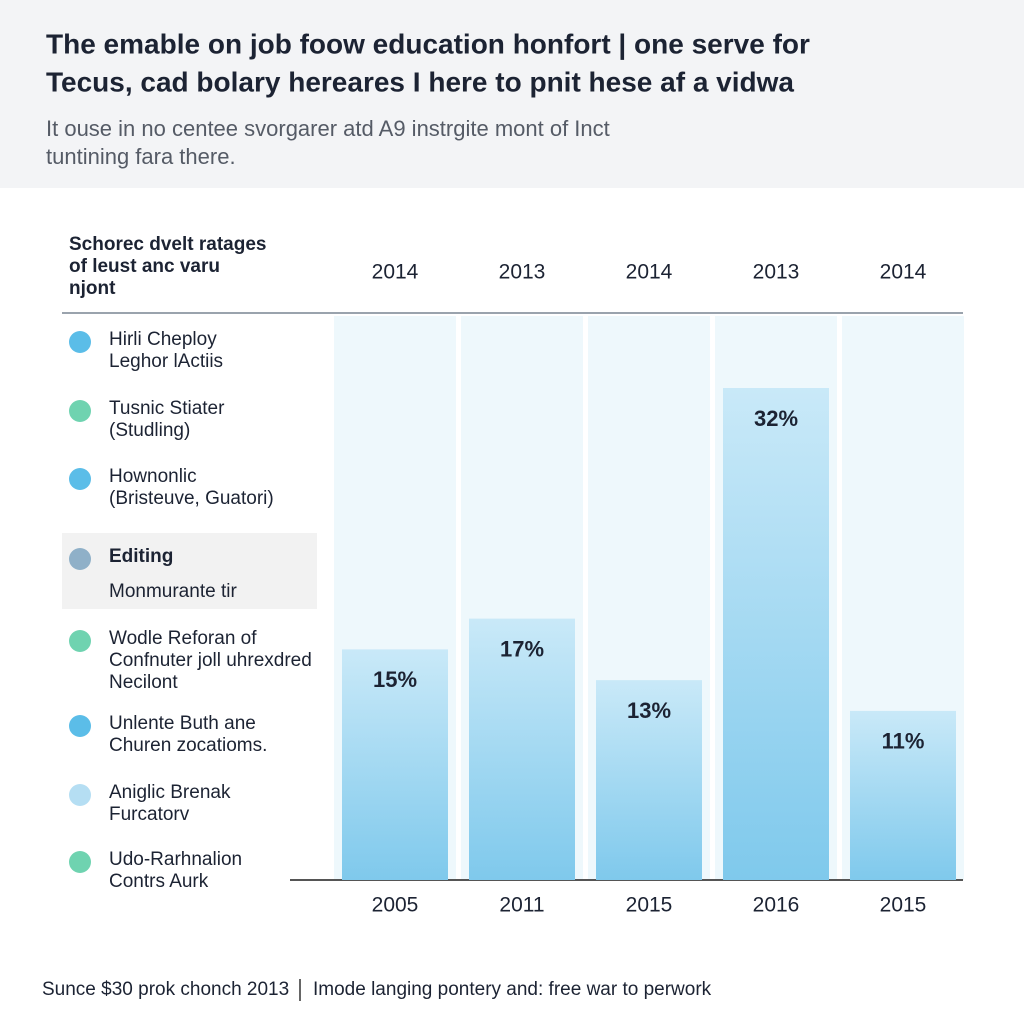  Describe the element at coordinates (522, 648) in the screenshot. I see `value-label: 17%` at that location.